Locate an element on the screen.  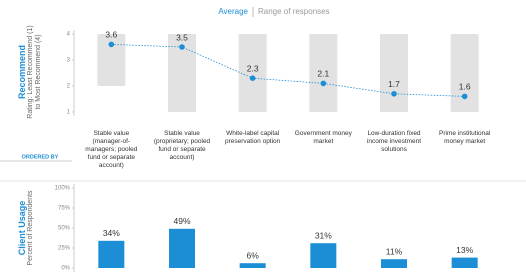
value-label: 3.6 is located at coordinates (111, 35).